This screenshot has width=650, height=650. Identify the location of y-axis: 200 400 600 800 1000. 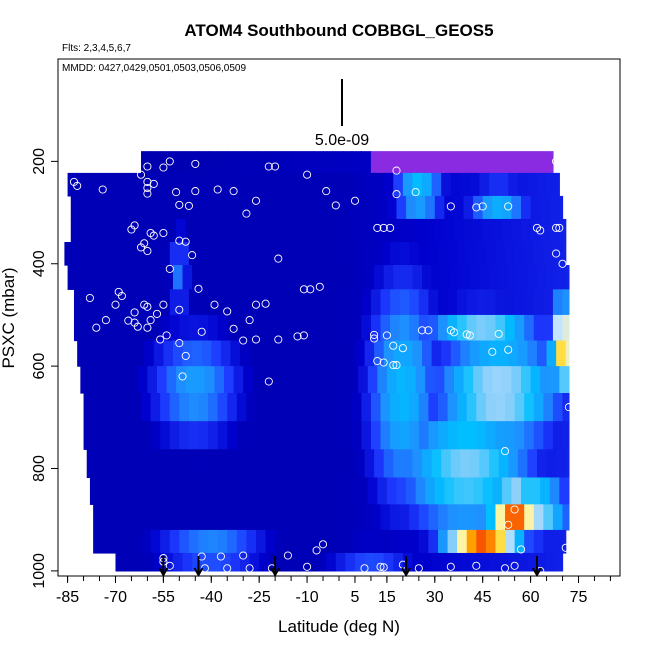
(44, 368).